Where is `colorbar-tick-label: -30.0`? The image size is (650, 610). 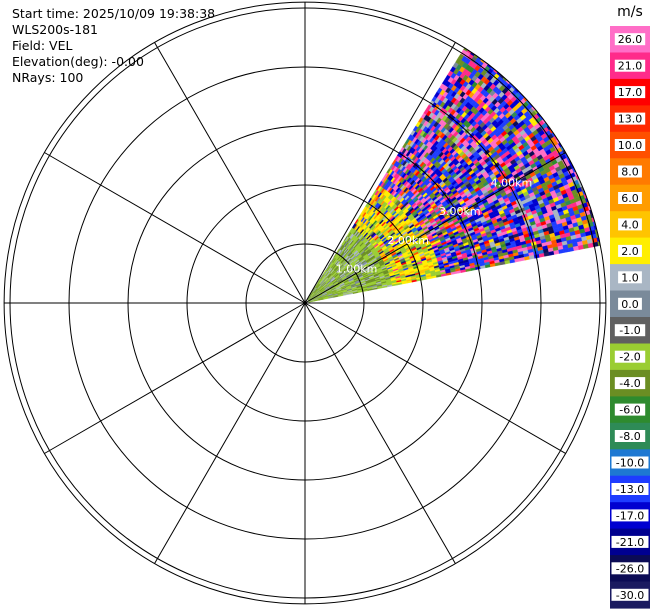 colorbar-tick-label: -30.0 is located at coordinates (630, 595).